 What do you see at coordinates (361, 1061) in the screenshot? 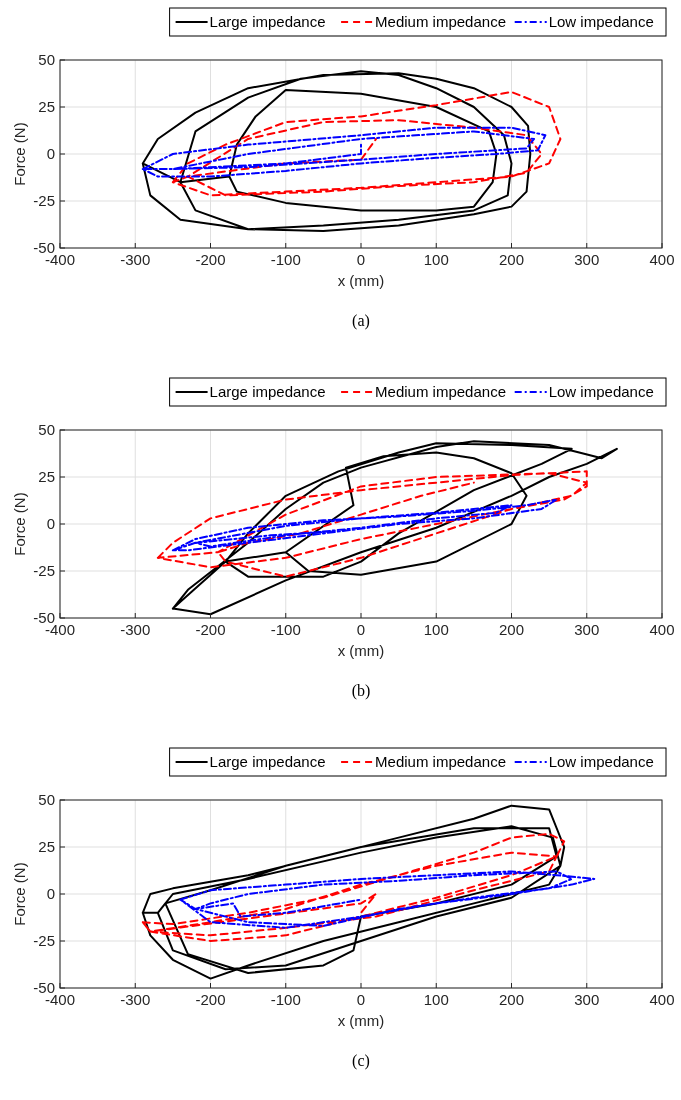
I see `text: (c)` at bounding box center [361, 1061].